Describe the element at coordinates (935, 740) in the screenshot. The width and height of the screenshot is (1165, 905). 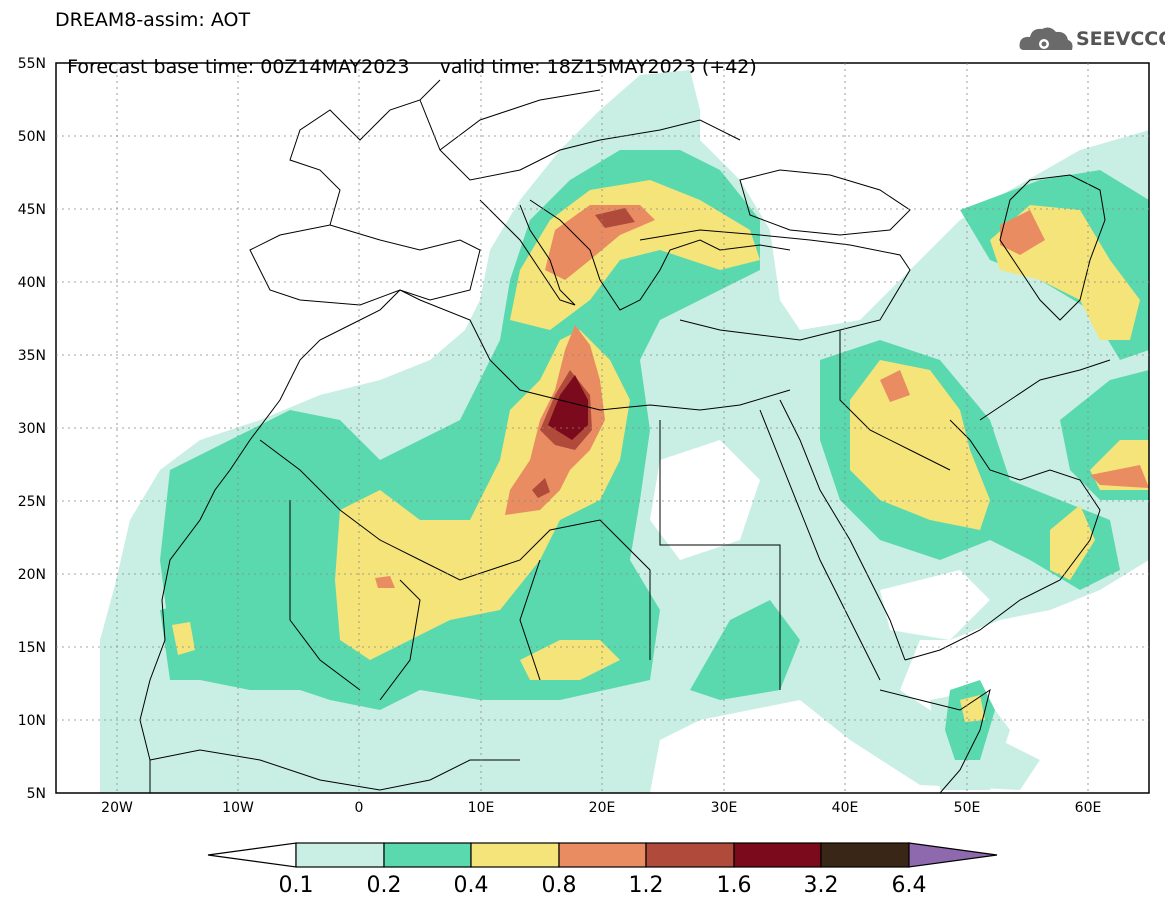
I see `coastline-horn` at that location.